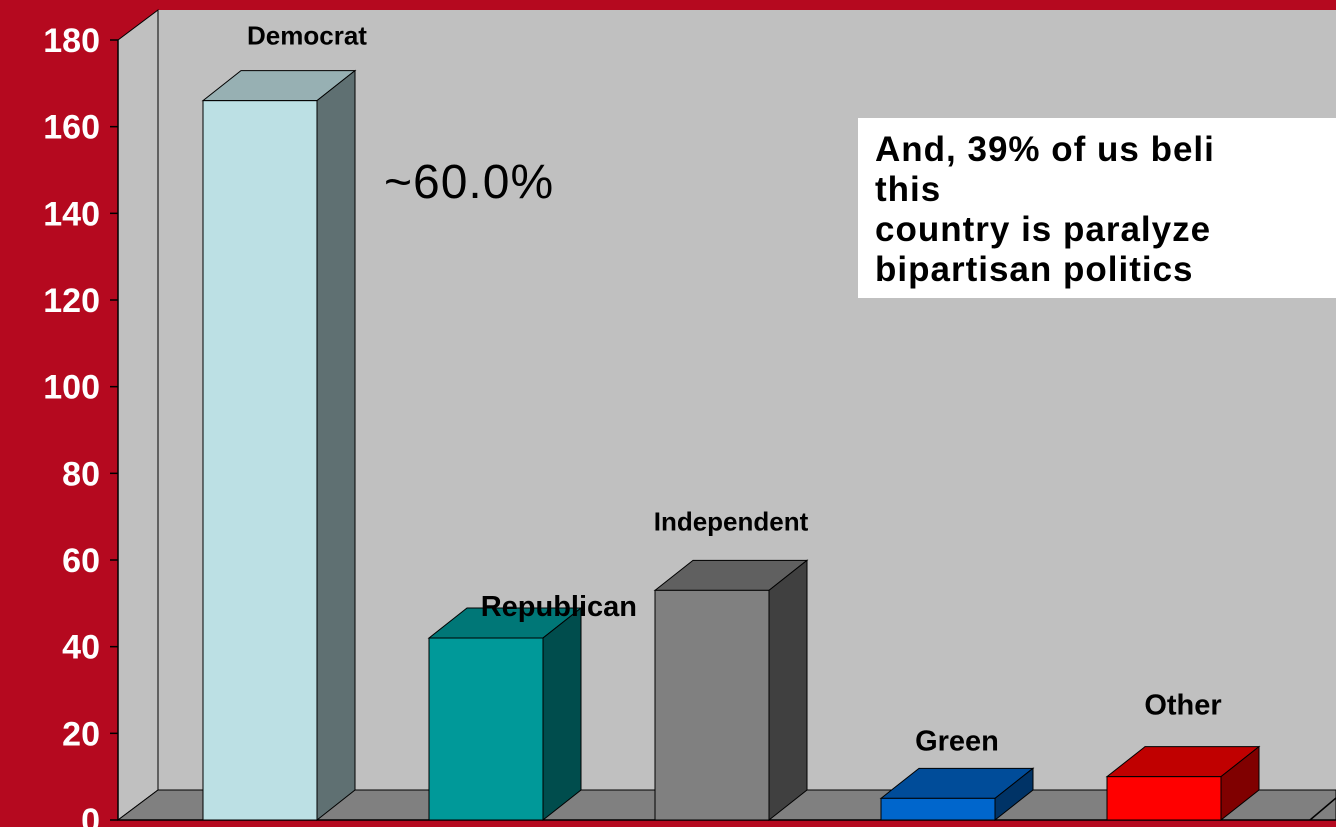  What do you see at coordinates (1034, 269) in the screenshot?
I see `annotation-line-4: bipartisan politics` at bounding box center [1034, 269].